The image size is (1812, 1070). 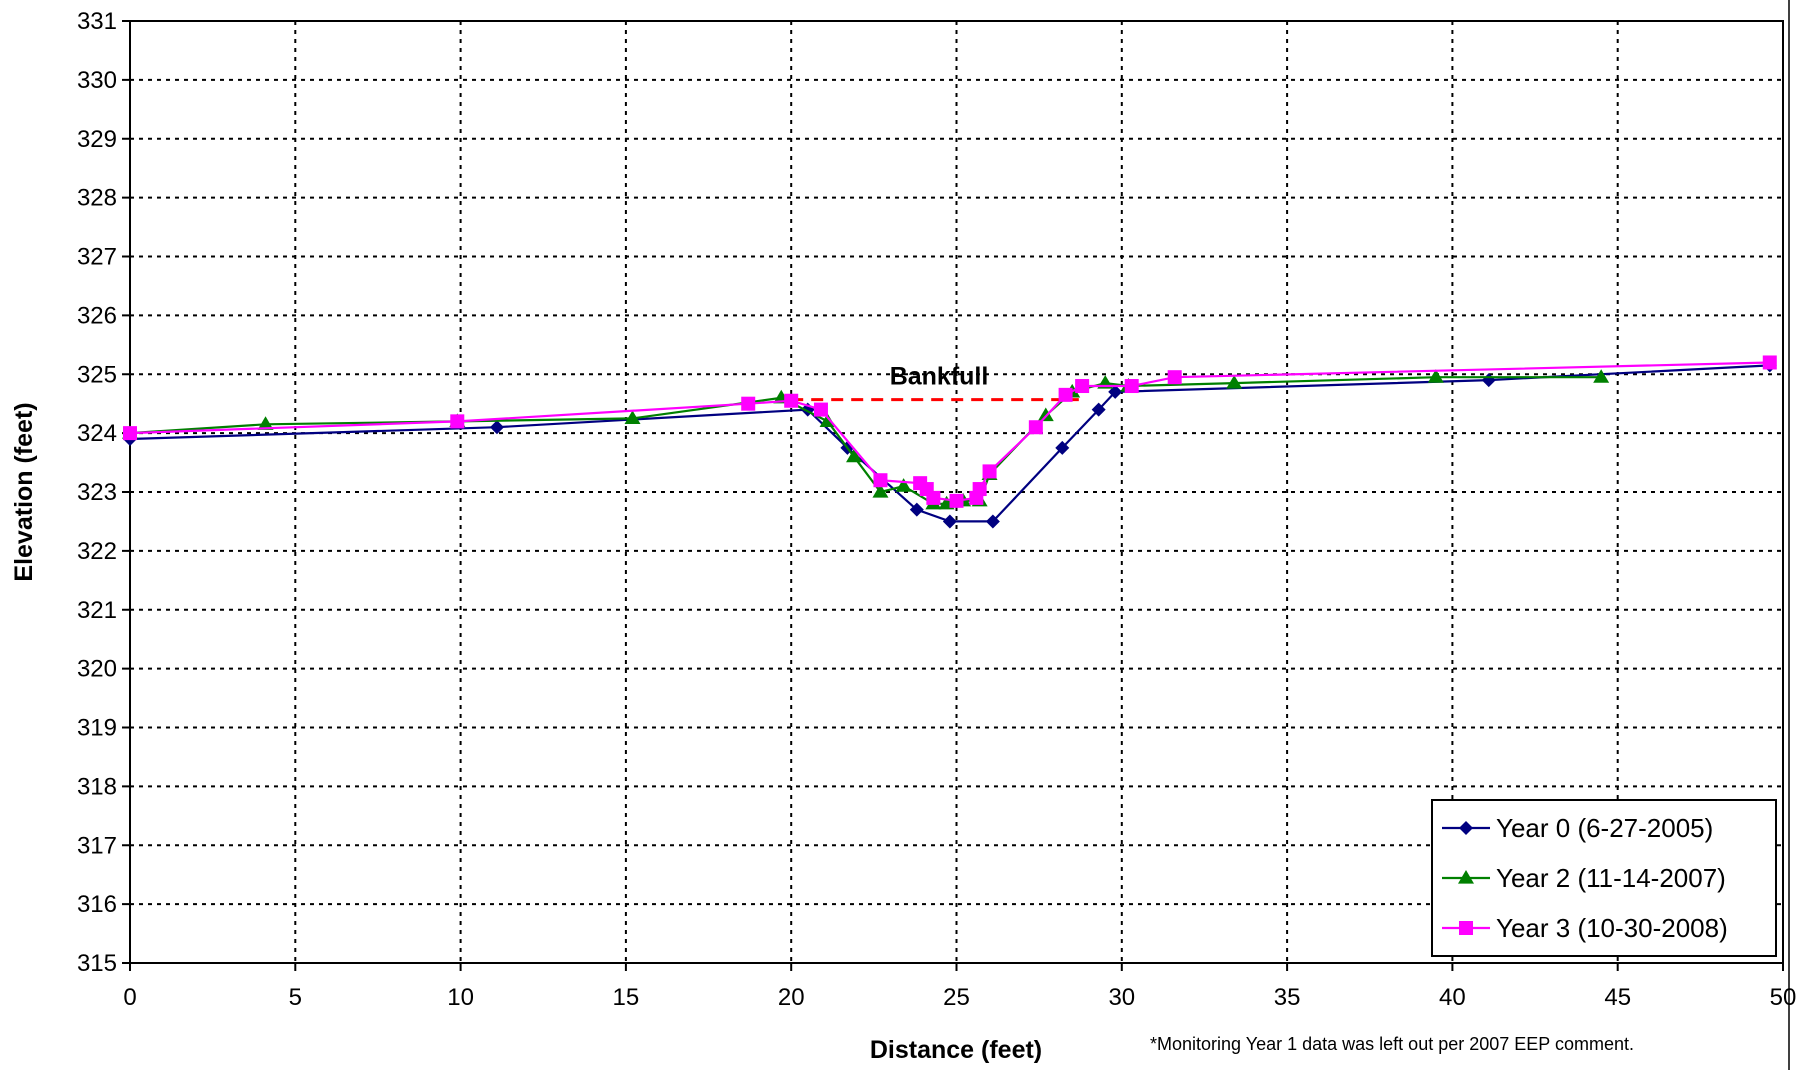 I want to click on x-tick-label: 40, so click(x=1452, y=997).